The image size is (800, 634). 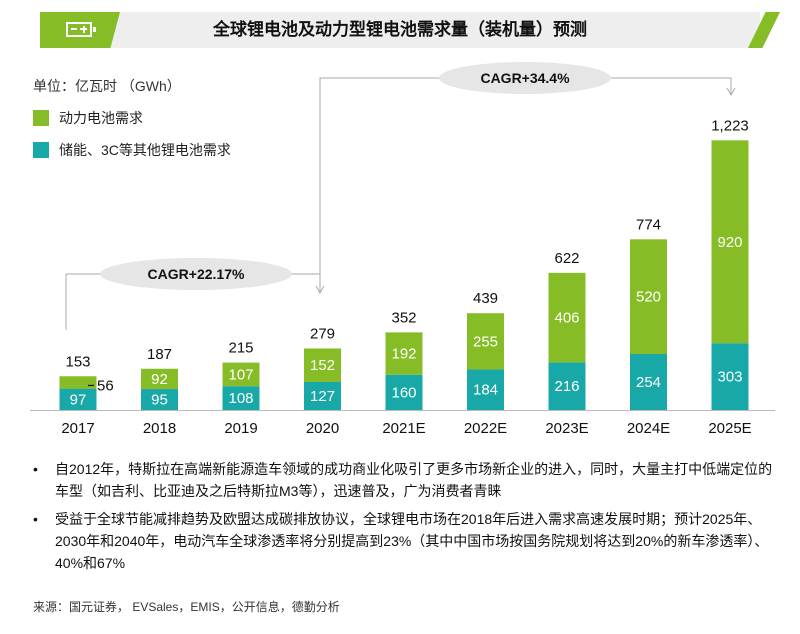 What do you see at coordinates (322, 333) in the screenshot?
I see `data-label-total: 279` at bounding box center [322, 333].